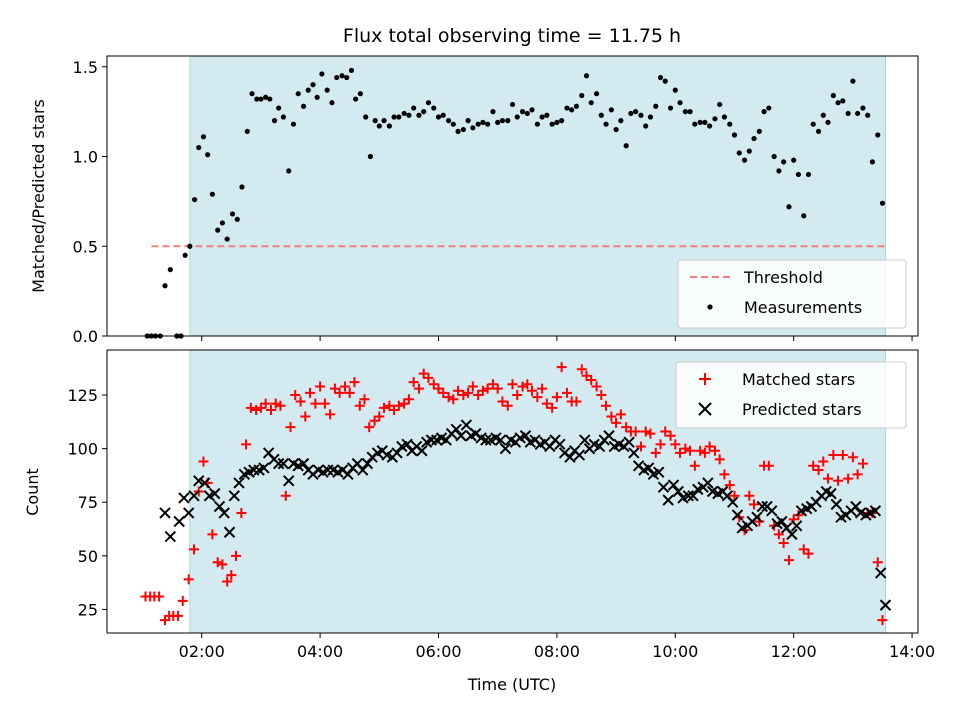  What do you see at coordinates (85, 246) in the screenshot?
I see `y-tick-label: 0.5` at bounding box center [85, 246].